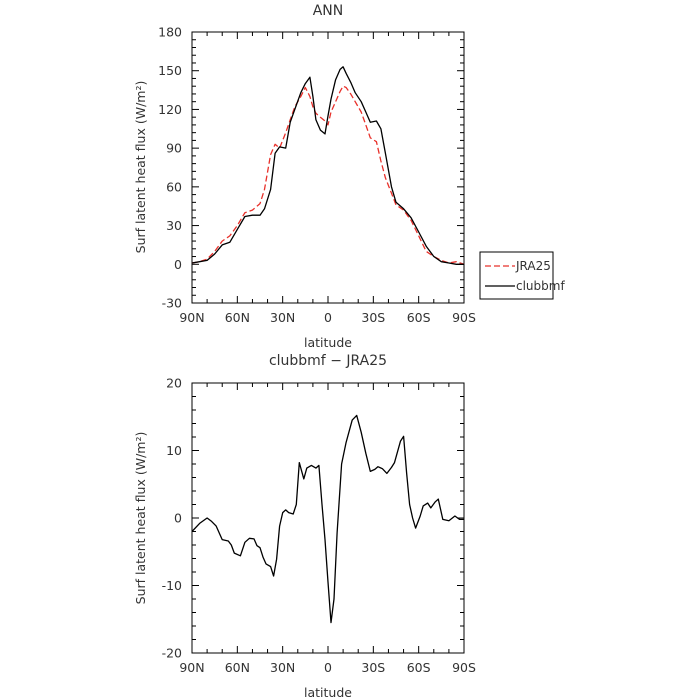  What do you see at coordinates (172, 303) in the screenshot?
I see `y-tick-label: -30` at bounding box center [172, 303].